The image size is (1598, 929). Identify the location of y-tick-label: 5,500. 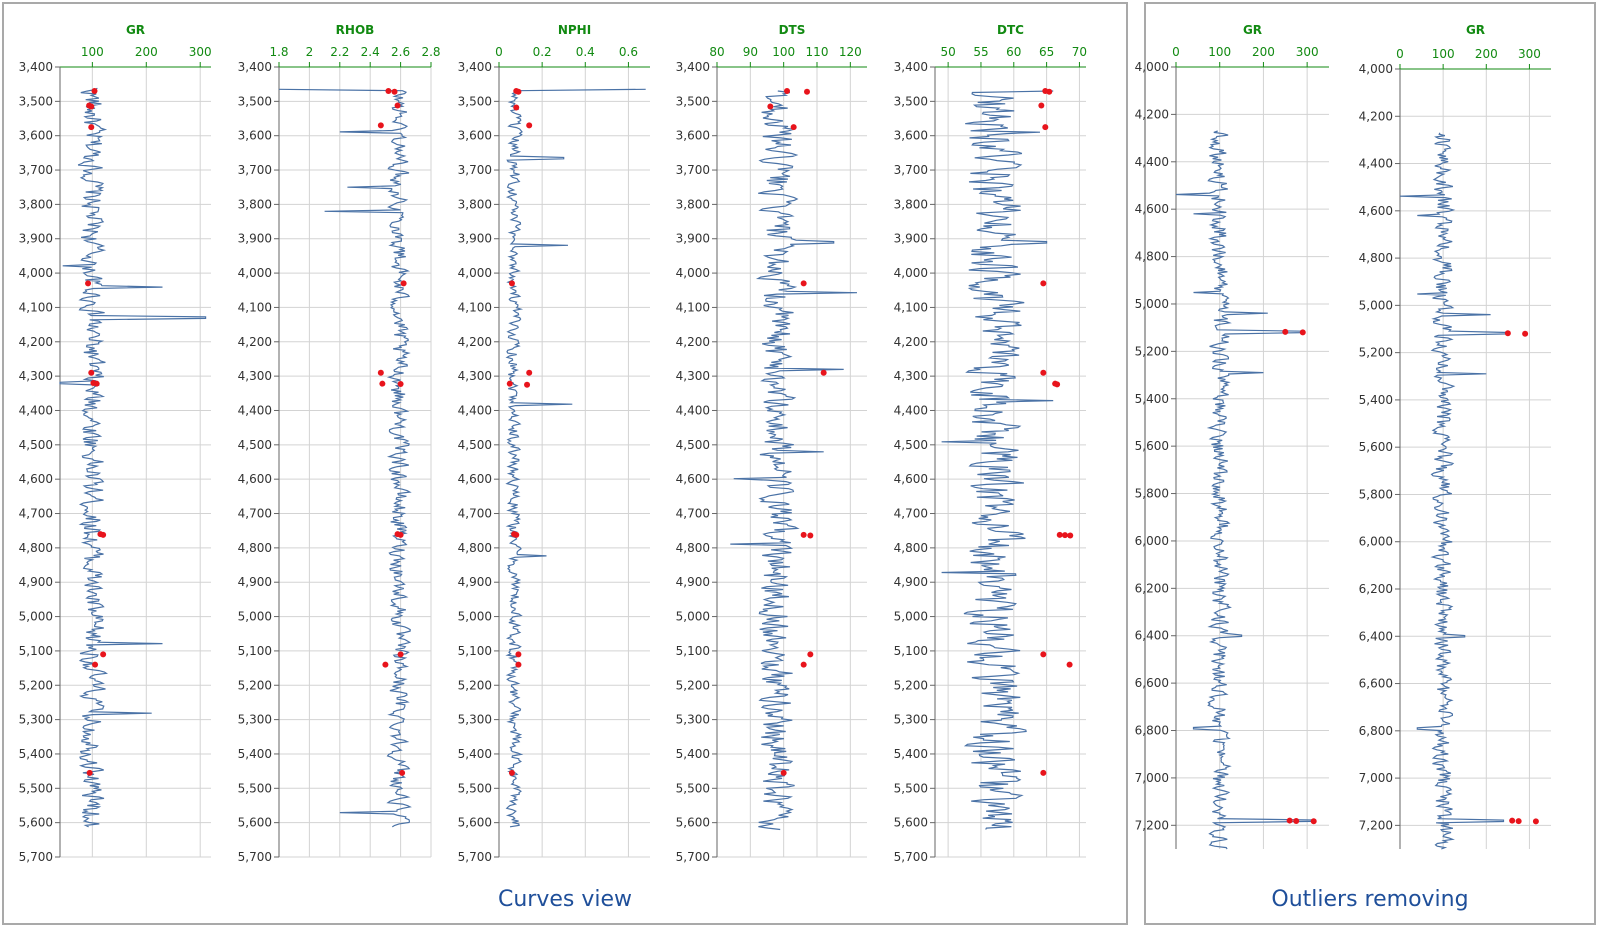
(475, 788).